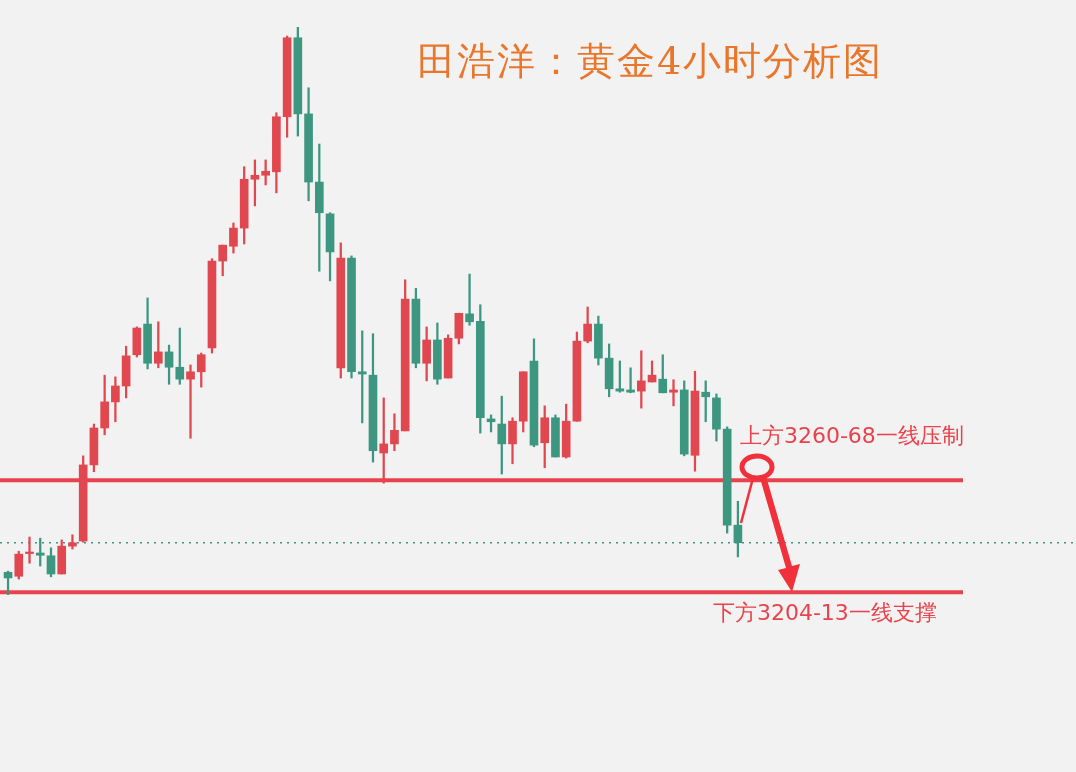  Describe the element at coordinates (650, 61) in the screenshot. I see `chart-title: 田浩洋：黄金4小时分析图` at that location.